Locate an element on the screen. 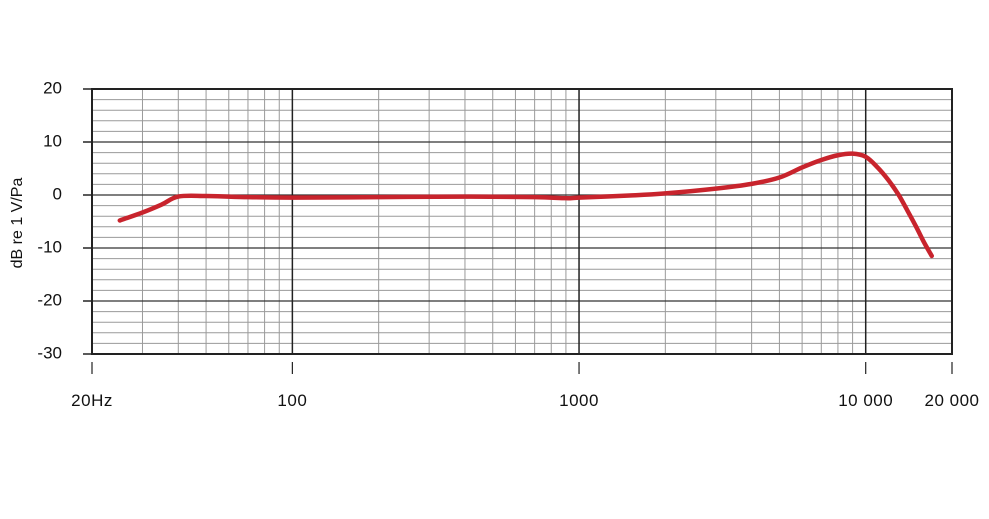 The image size is (989, 519). x-tick-label: 10 000 is located at coordinates (865, 400).